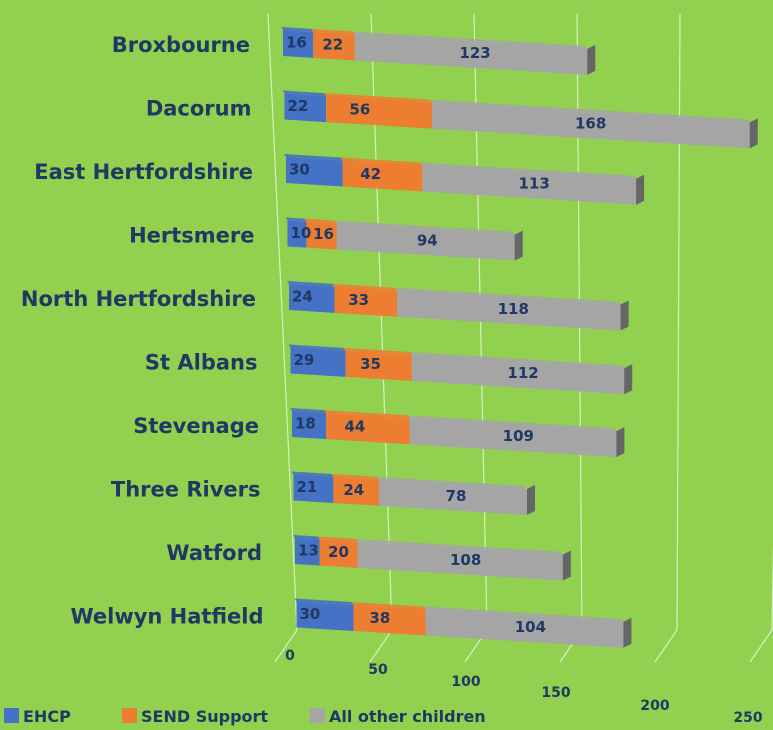 This screenshot has height=730, width=773. I want to click on x-tick-50: 50, so click(378, 670).